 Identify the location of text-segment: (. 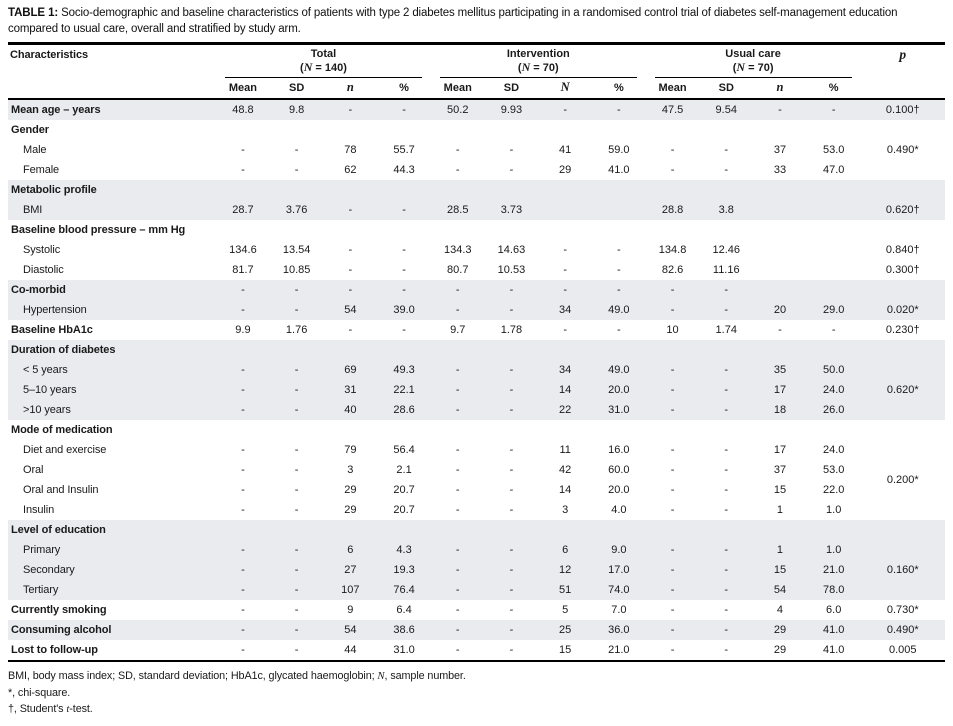
(519, 68).